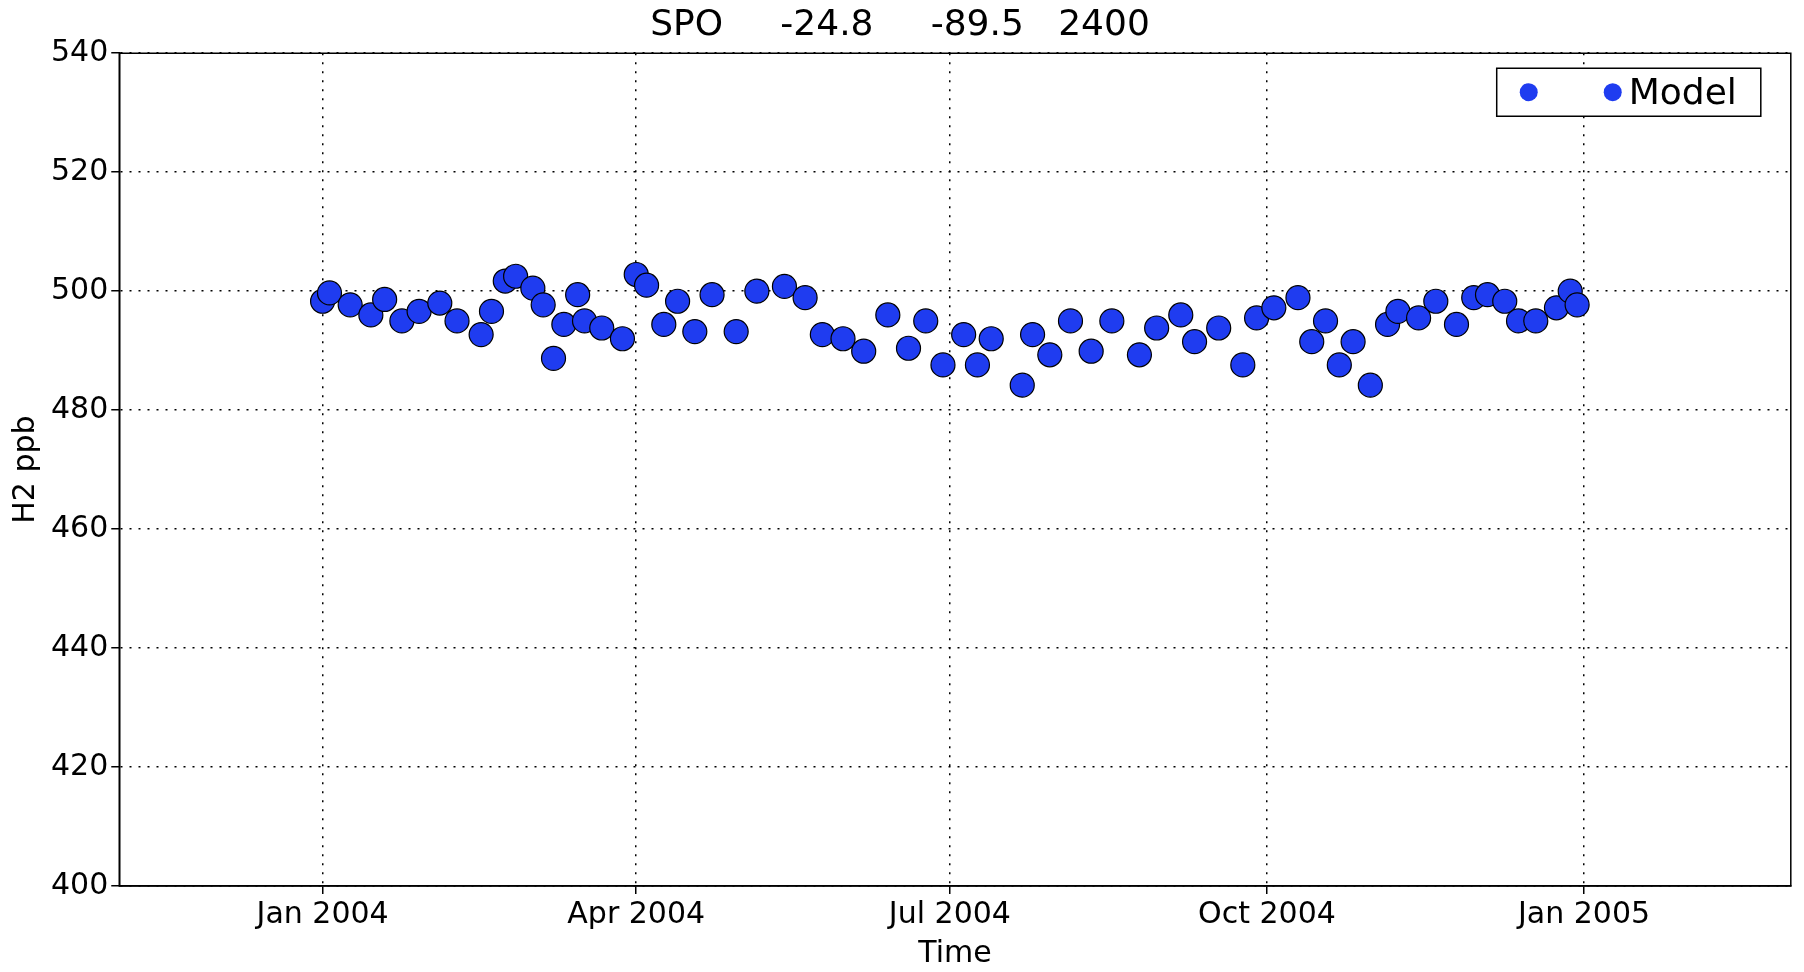 The height and width of the screenshot is (972, 1804). What do you see at coordinates (1267, 912) in the screenshot?
I see `x-tick-label: Oct 2004` at bounding box center [1267, 912].